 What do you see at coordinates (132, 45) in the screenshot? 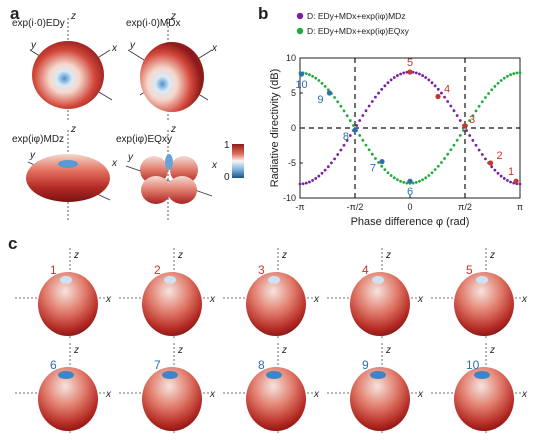
I see `axis-y-2: y` at bounding box center [132, 45].